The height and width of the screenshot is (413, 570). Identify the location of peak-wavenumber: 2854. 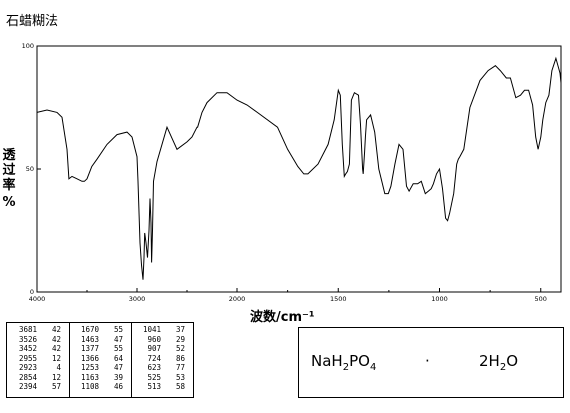
(27, 377).